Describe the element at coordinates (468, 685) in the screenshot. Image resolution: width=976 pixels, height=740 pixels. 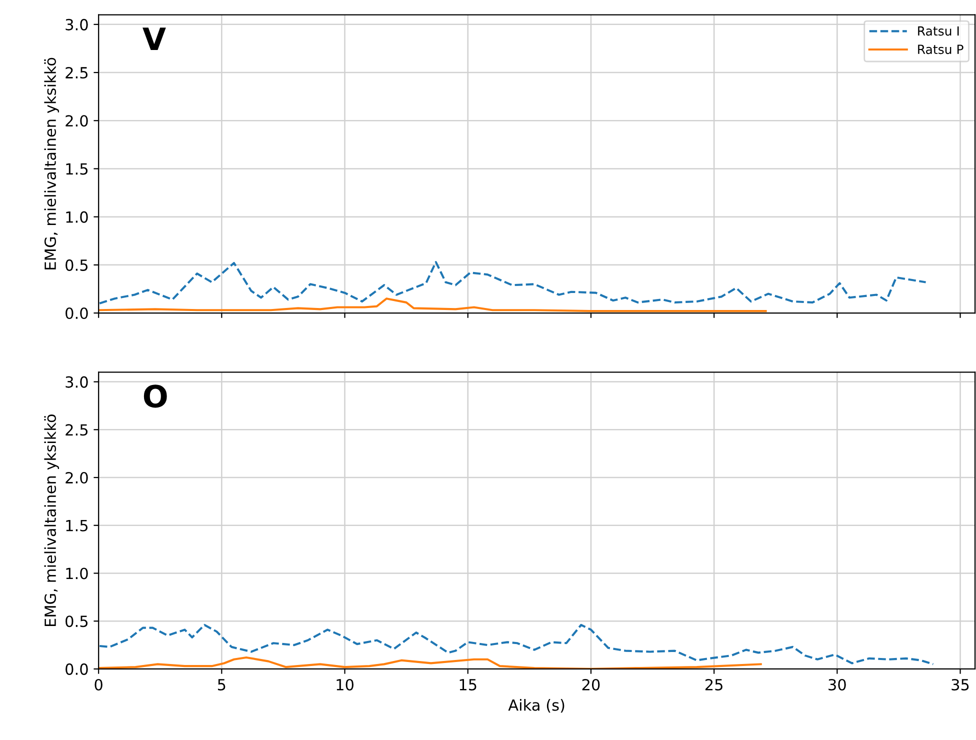
I see `x-tick-label: 15` at that location.